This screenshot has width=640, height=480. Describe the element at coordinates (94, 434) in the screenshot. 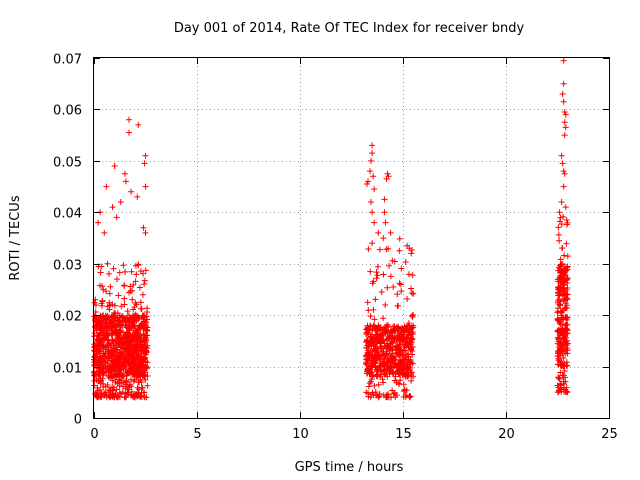

I see `x-tick-label: 0` at that location.